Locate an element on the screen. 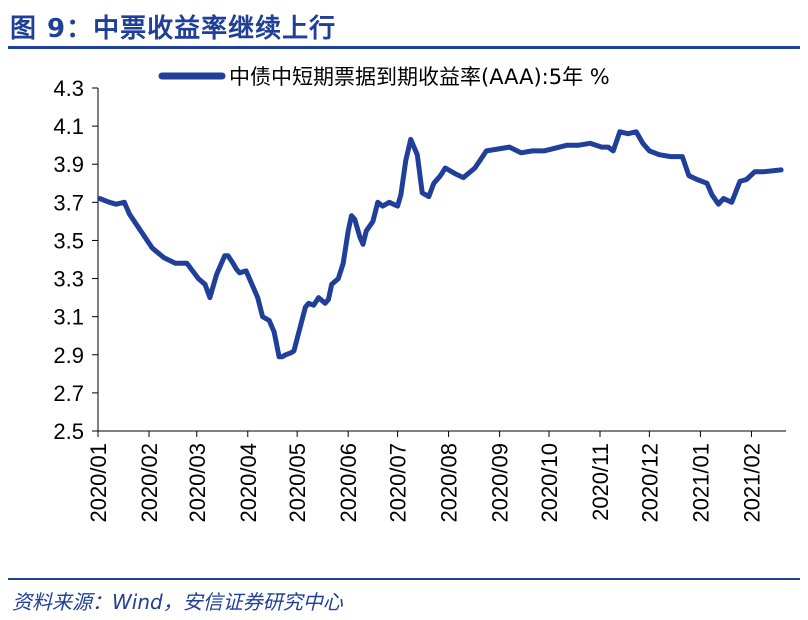  y-tick-label: 3.5 is located at coordinates (68, 240).